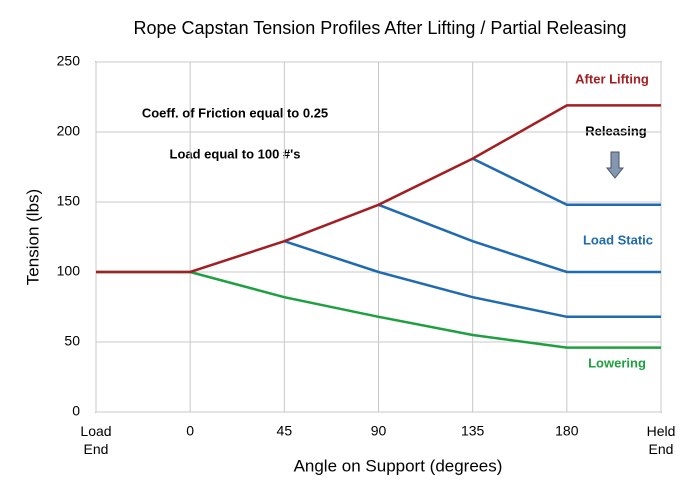  Describe the element at coordinates (69, 131) in the screenshot. I see `y-tick-label: 200` at that location.